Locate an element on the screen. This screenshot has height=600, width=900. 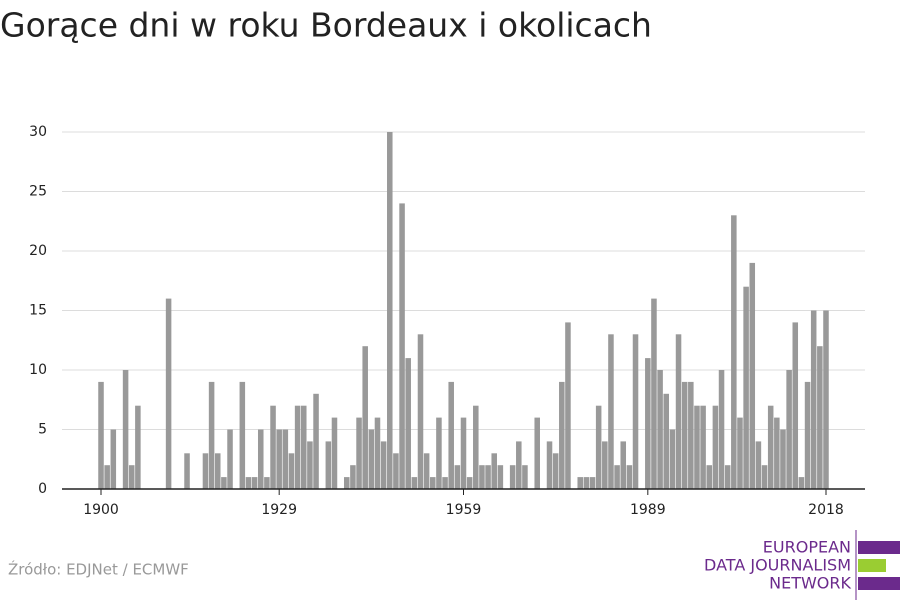
x-tick-label: 1989 is located at coordinates (648, 510).